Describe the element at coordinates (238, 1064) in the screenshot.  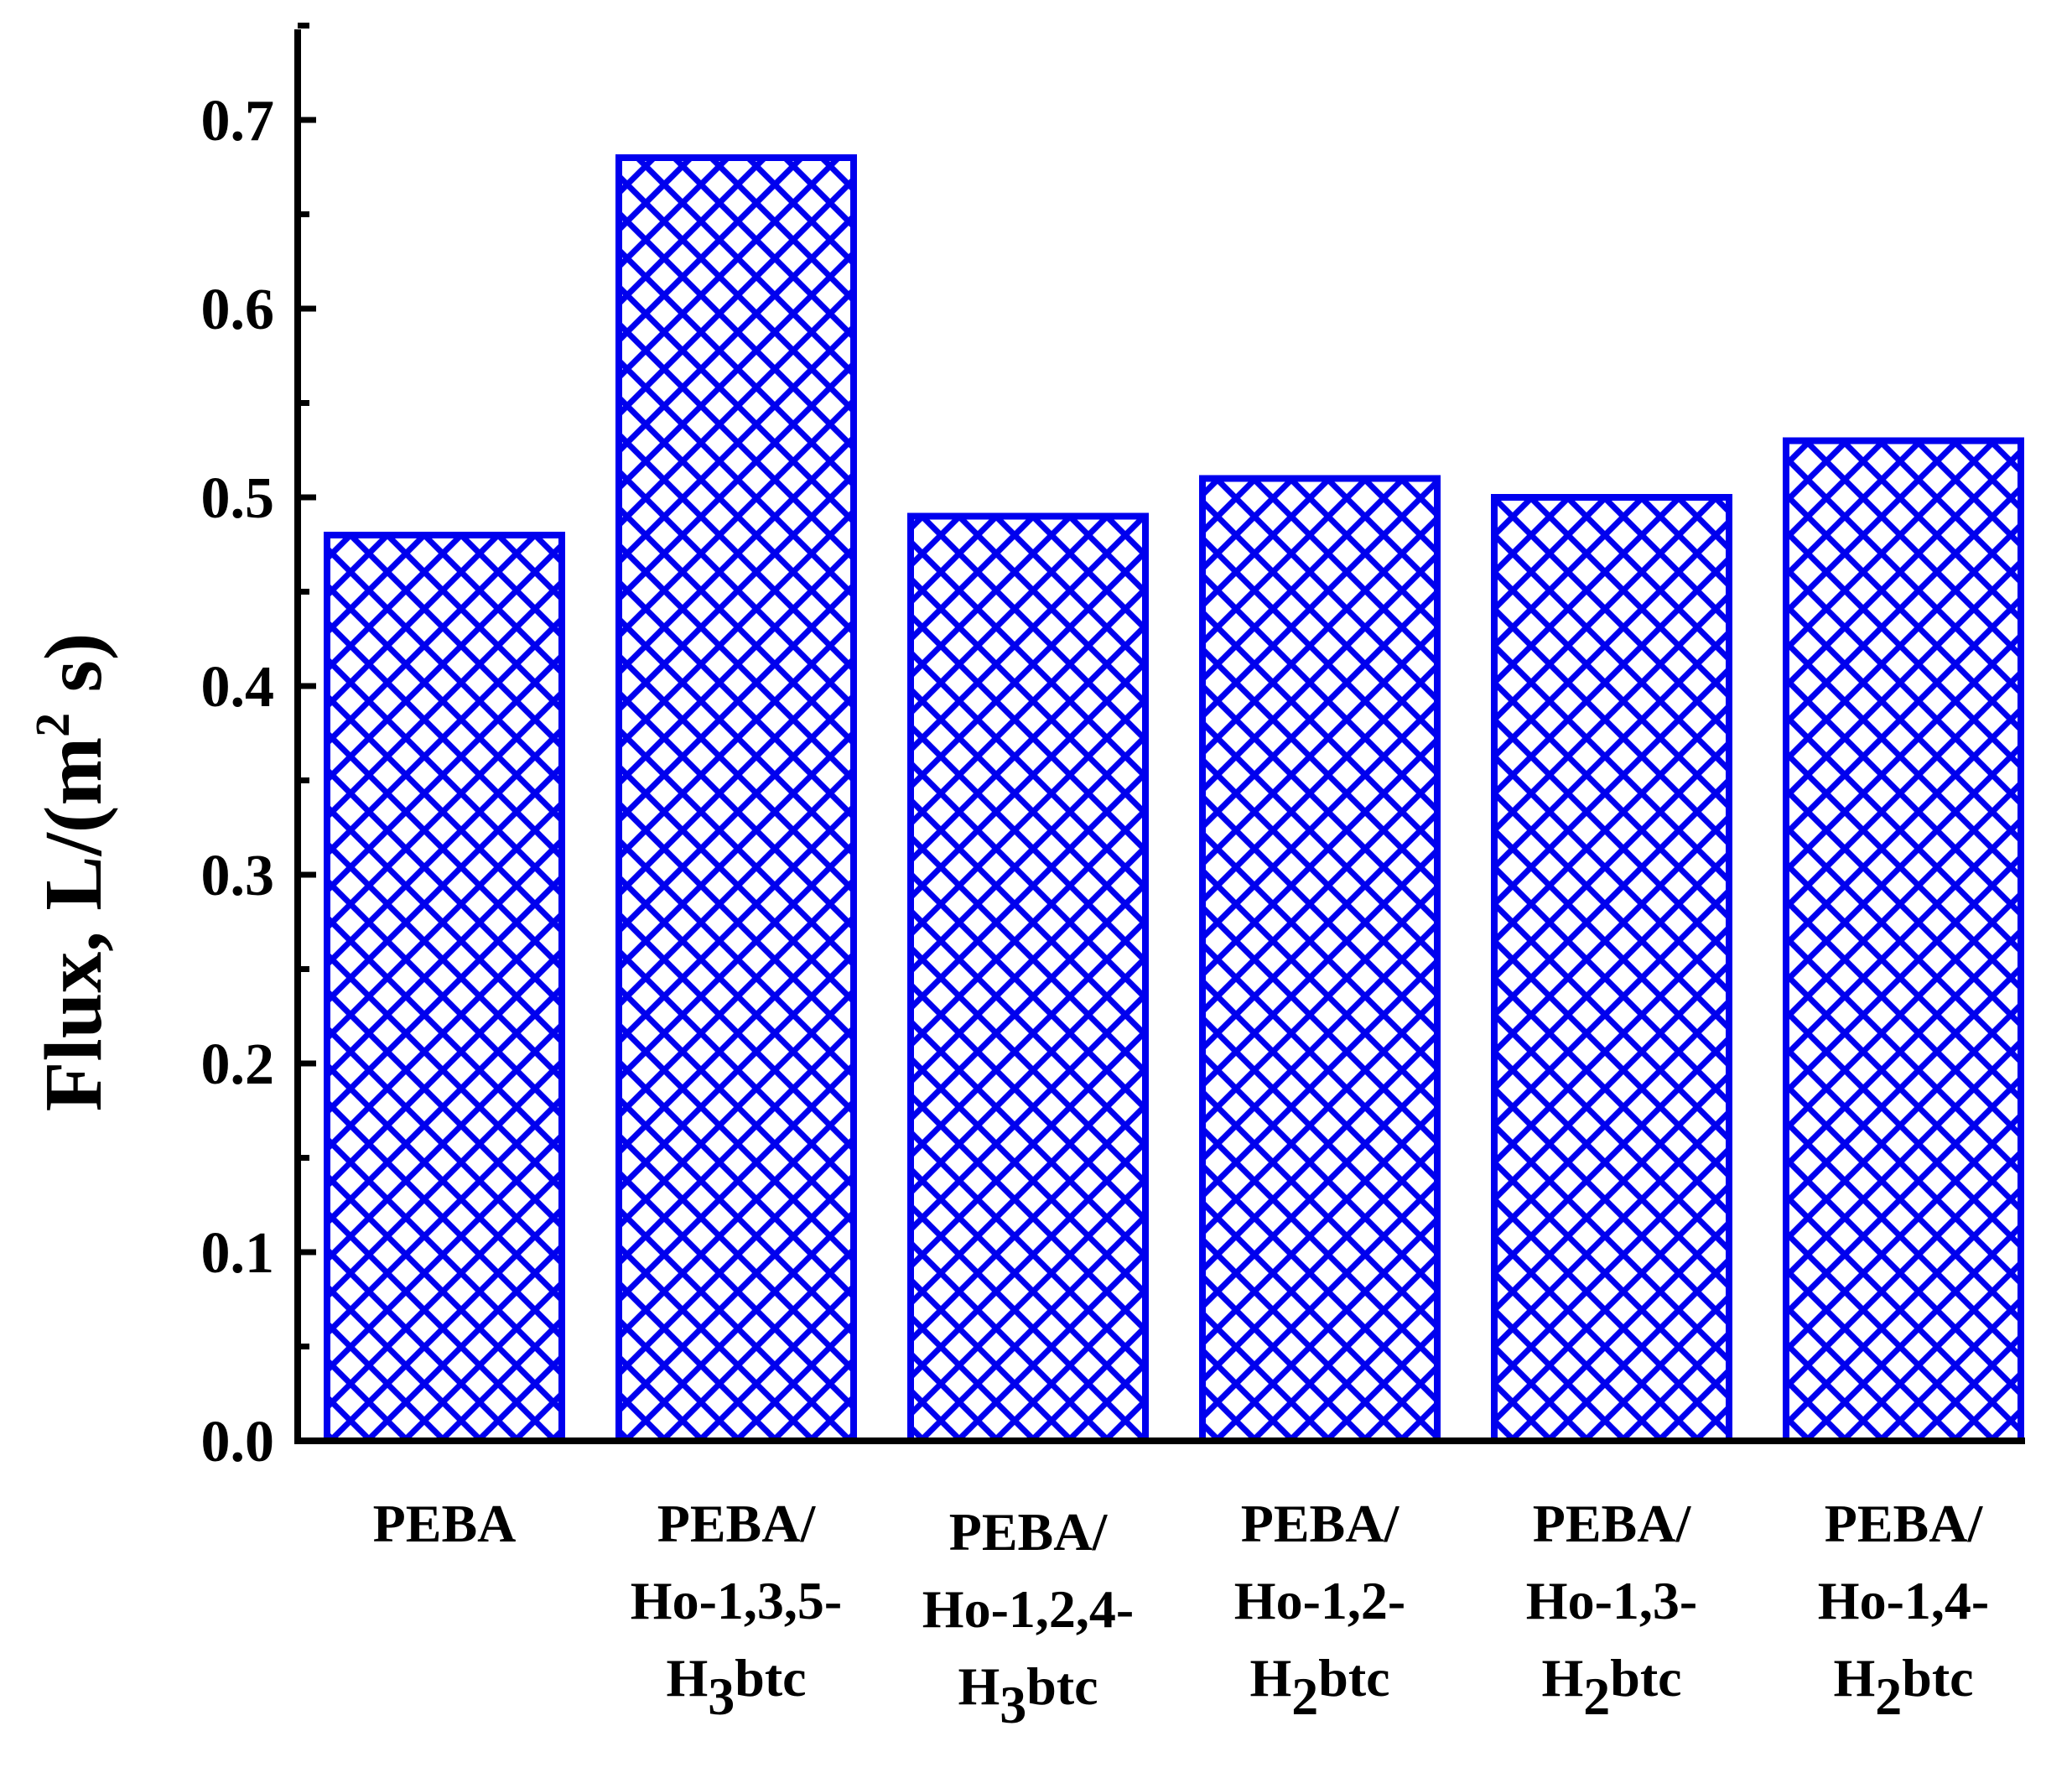
I see `y-tick-label: 0.2` at that location.